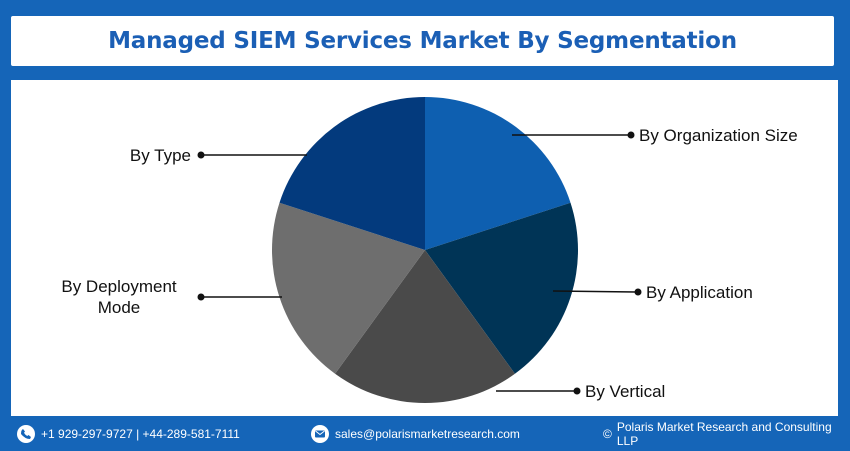  I want to click on pie-label: By Vertical, so click(625, 391).